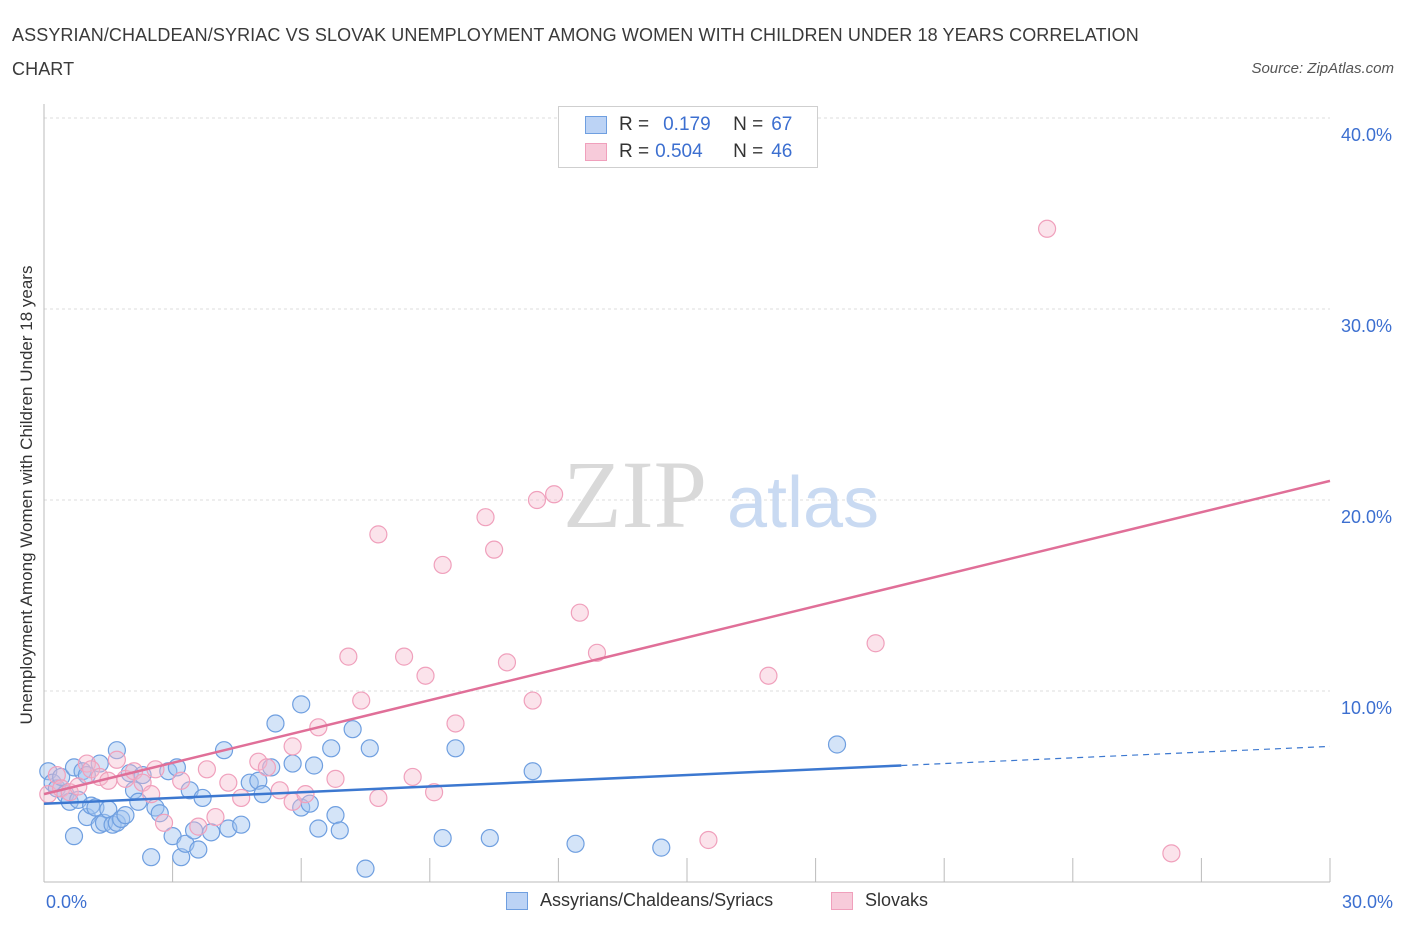 The height and width of the screenshot is (930, 1406). I want to click on n-value: 67, so click(782, 124).